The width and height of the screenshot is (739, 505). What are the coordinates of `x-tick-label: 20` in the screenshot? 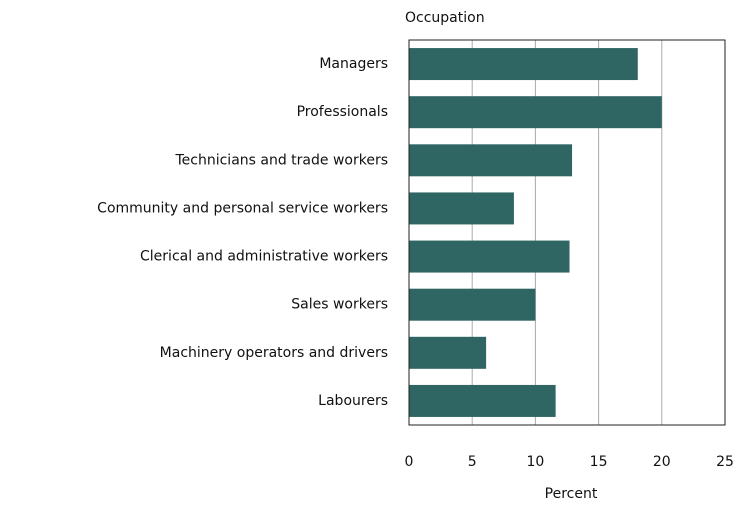 It's located at (662, 462).